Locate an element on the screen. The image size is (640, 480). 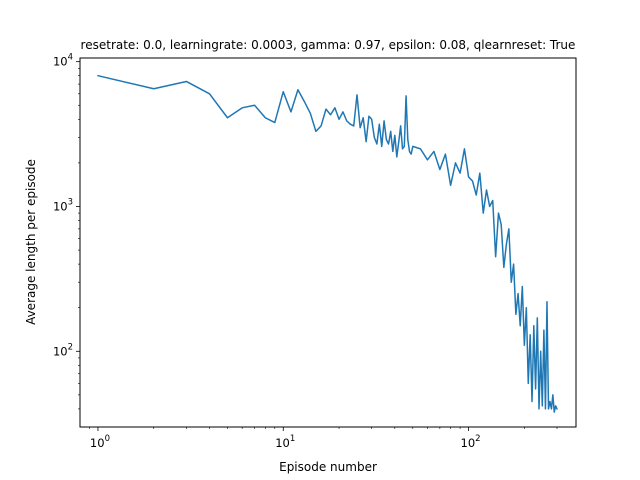
x-axis-label: Episode number is located at coordinates (328, 467).